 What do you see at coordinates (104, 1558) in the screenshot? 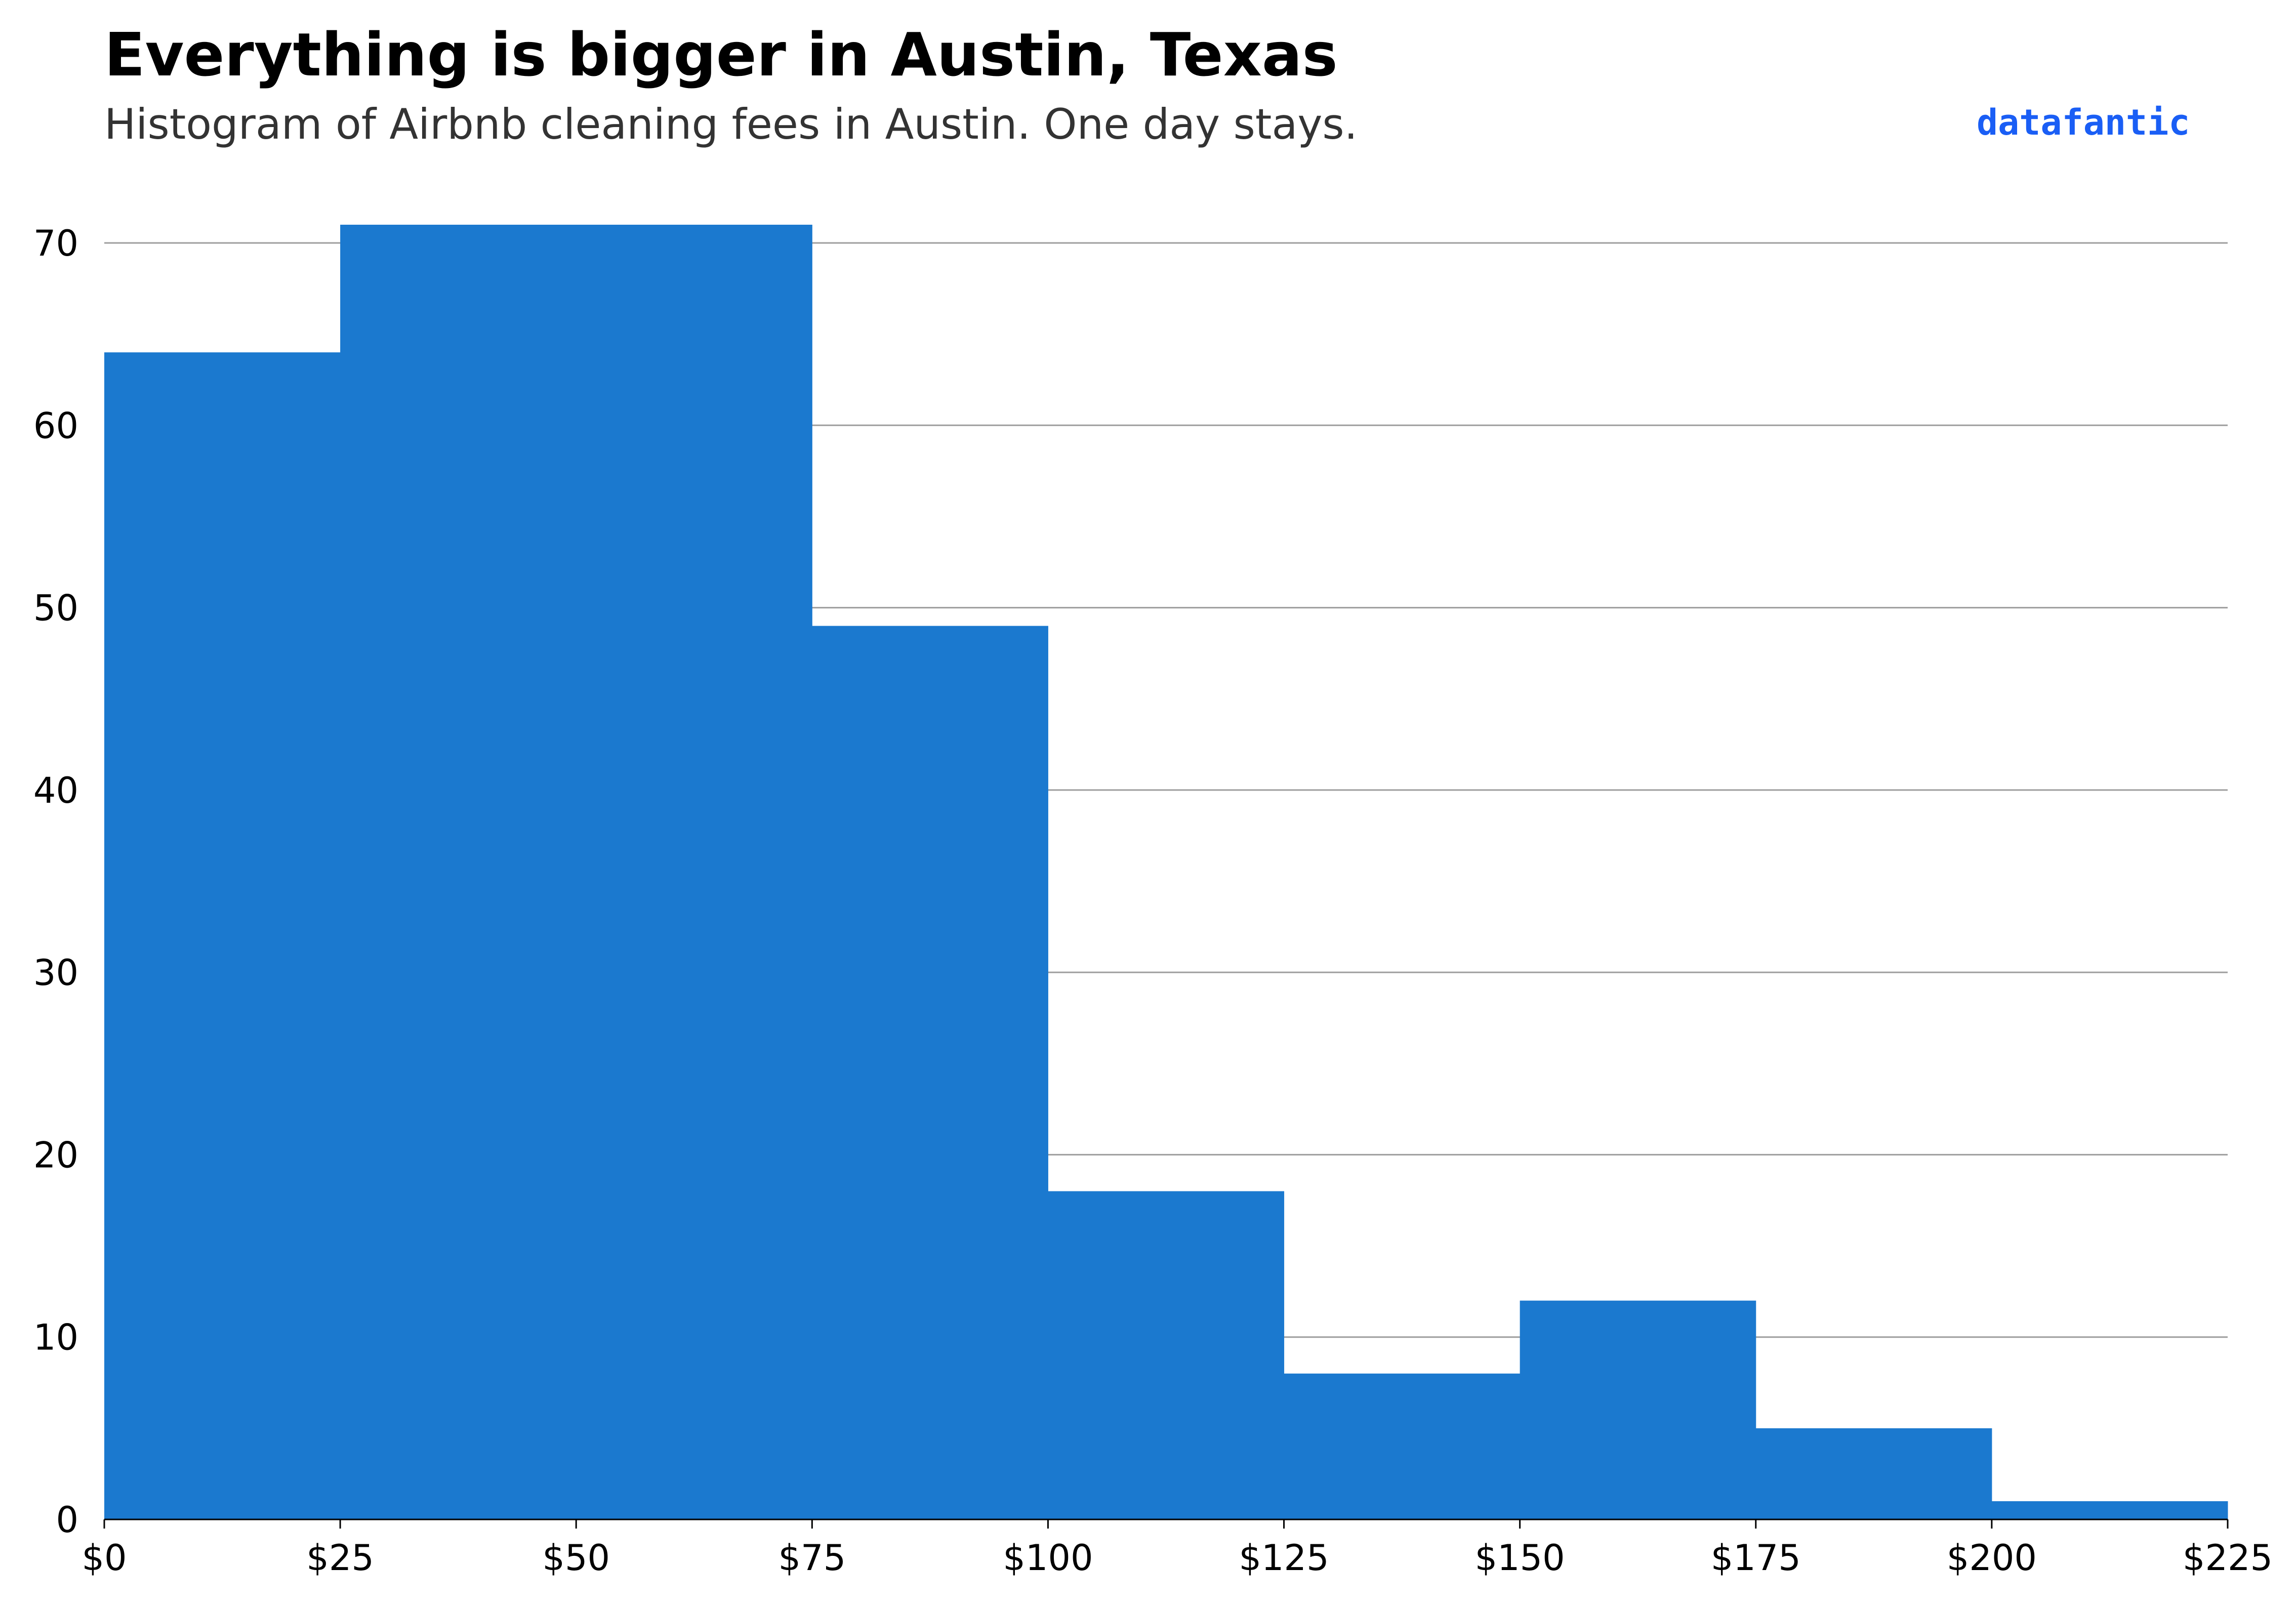
I see `x-tick-label: $0` at bounding box center [104, 1558].